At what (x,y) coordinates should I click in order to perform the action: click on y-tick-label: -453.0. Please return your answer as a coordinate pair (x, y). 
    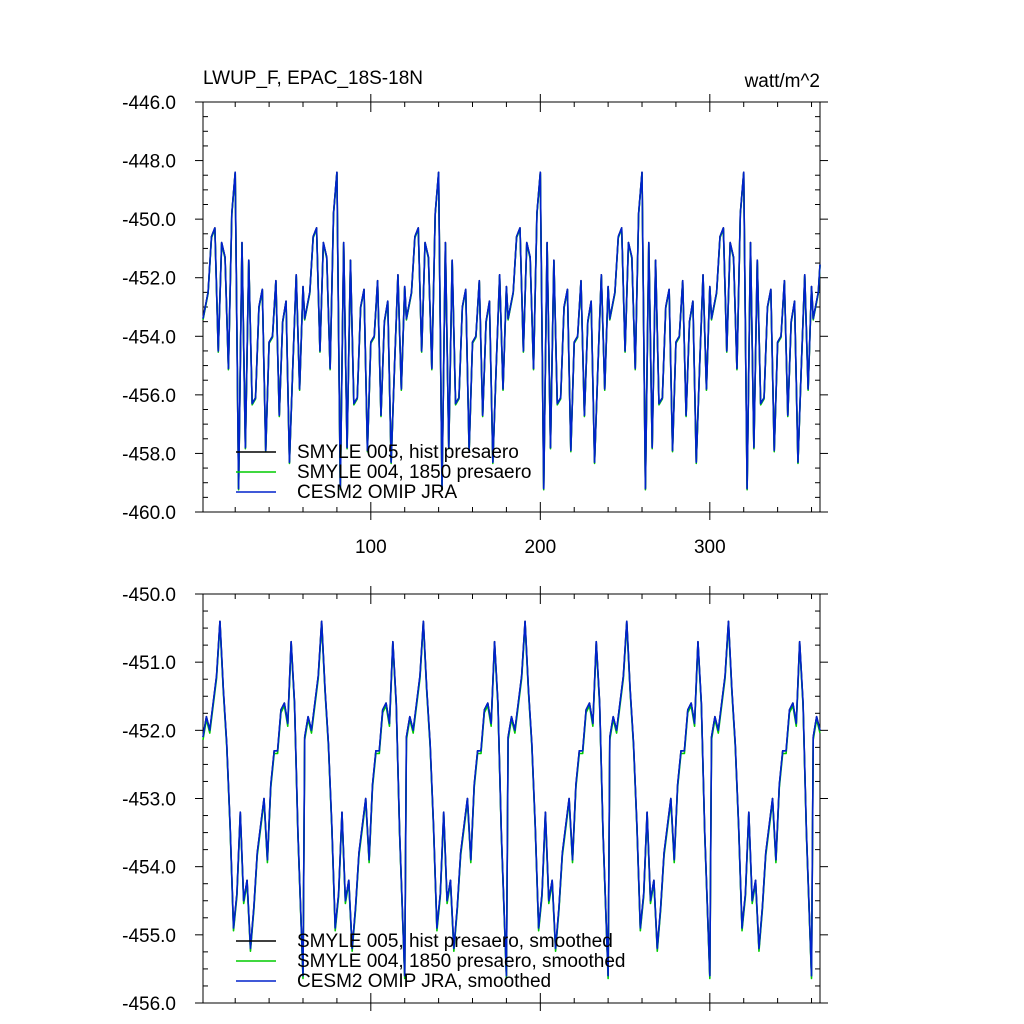
    Looking at the image, I should click on (149, 800).